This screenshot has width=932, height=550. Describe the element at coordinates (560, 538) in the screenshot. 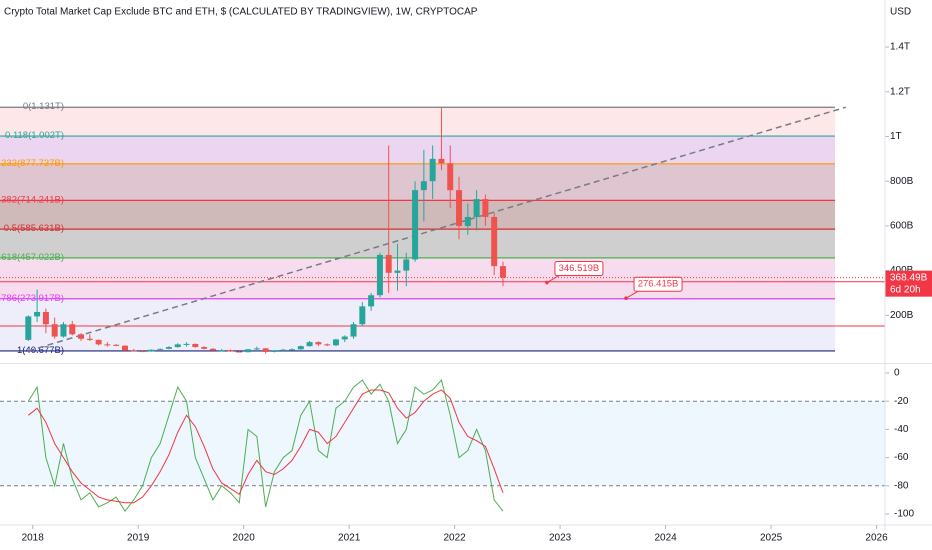

I see `x-tick-label: 2023` at that location.